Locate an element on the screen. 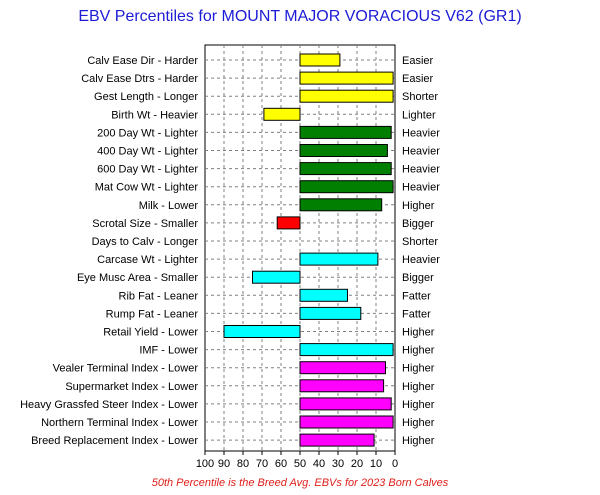 The height and width of the screenshot is (495, 600). row-label: Breed Replacement Index - Lower is located at coordinates (114, 441).